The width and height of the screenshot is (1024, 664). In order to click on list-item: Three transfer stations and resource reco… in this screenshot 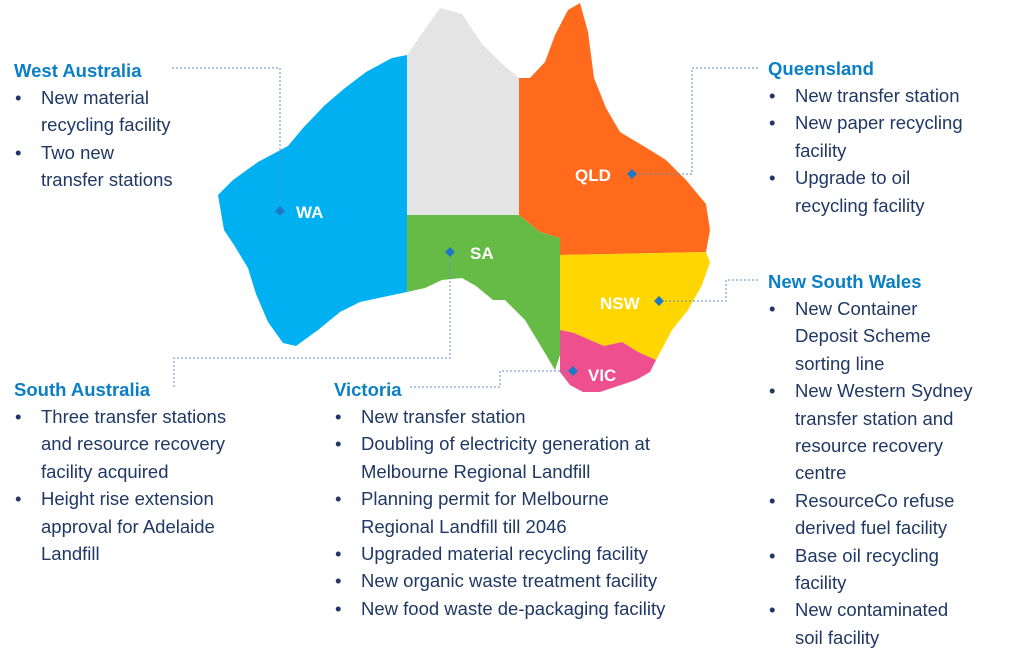, I will do `click(120, 444)`.